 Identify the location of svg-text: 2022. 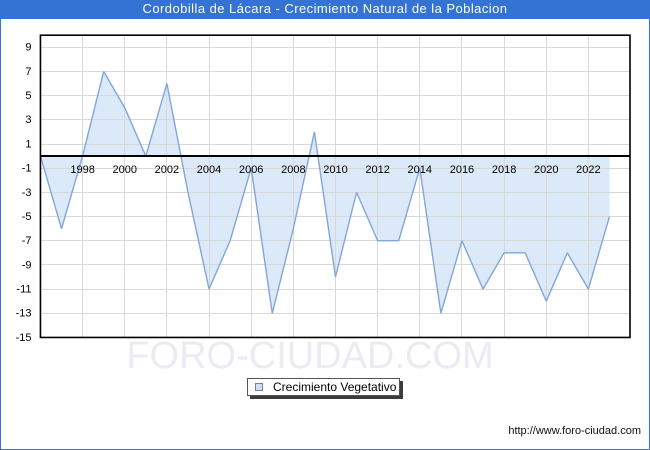
(588, 170).